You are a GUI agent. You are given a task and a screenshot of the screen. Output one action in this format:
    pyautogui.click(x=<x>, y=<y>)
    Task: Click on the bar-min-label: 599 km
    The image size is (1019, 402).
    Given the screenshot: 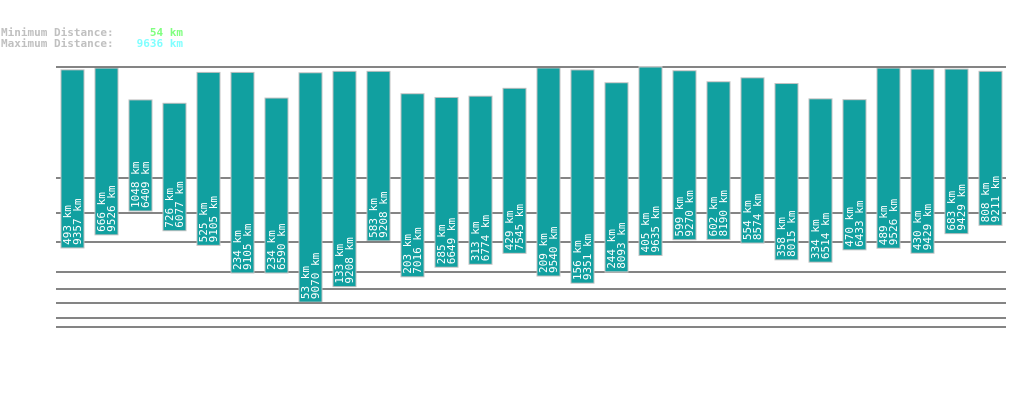 What is the action you would take?
    pyautogui.click(x=679, y=217)
    